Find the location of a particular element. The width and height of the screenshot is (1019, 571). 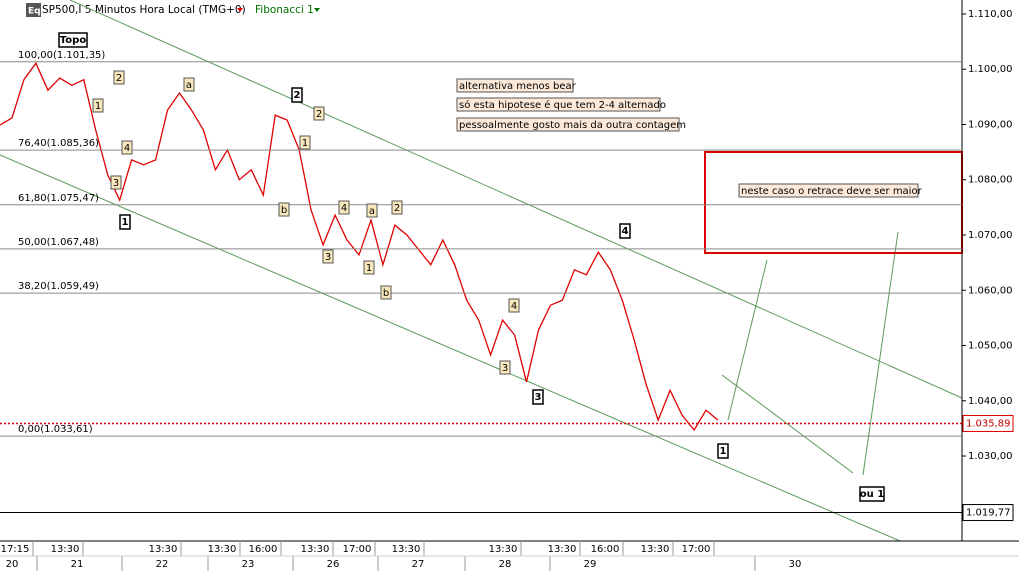

symbol-icon is located at coordinates (33, 10).